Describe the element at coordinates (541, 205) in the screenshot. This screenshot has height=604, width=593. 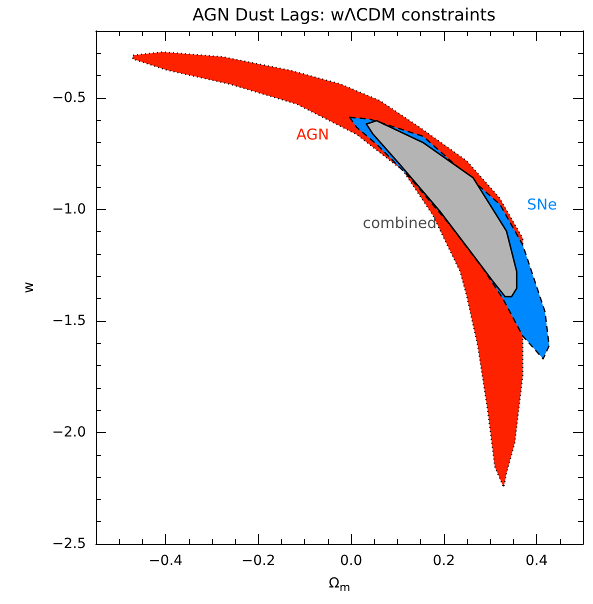
I see `legend-label: SNe` at that location.